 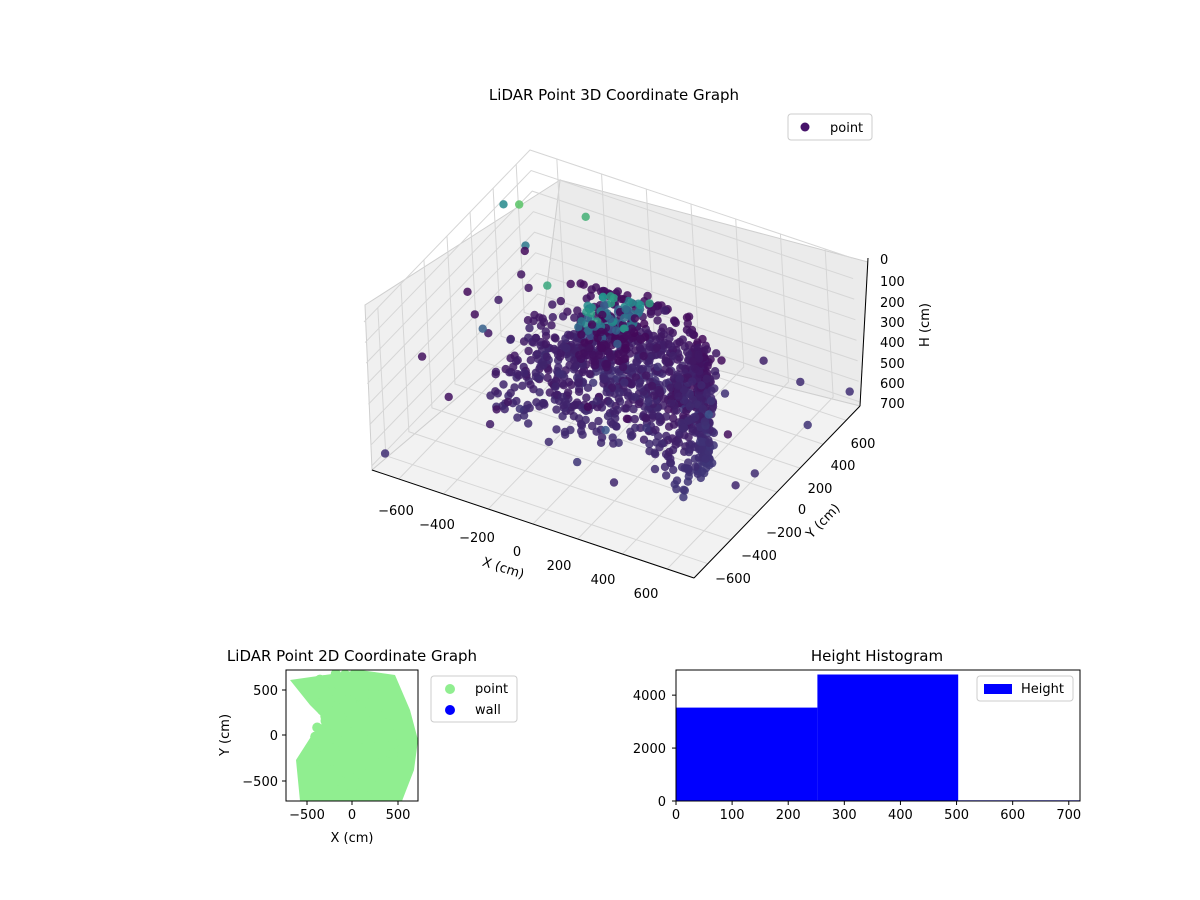 What do you see at coordinates (265, 691) in the screenshot?
I see `y-tick-label: 500` at bounding box center [265, 691].